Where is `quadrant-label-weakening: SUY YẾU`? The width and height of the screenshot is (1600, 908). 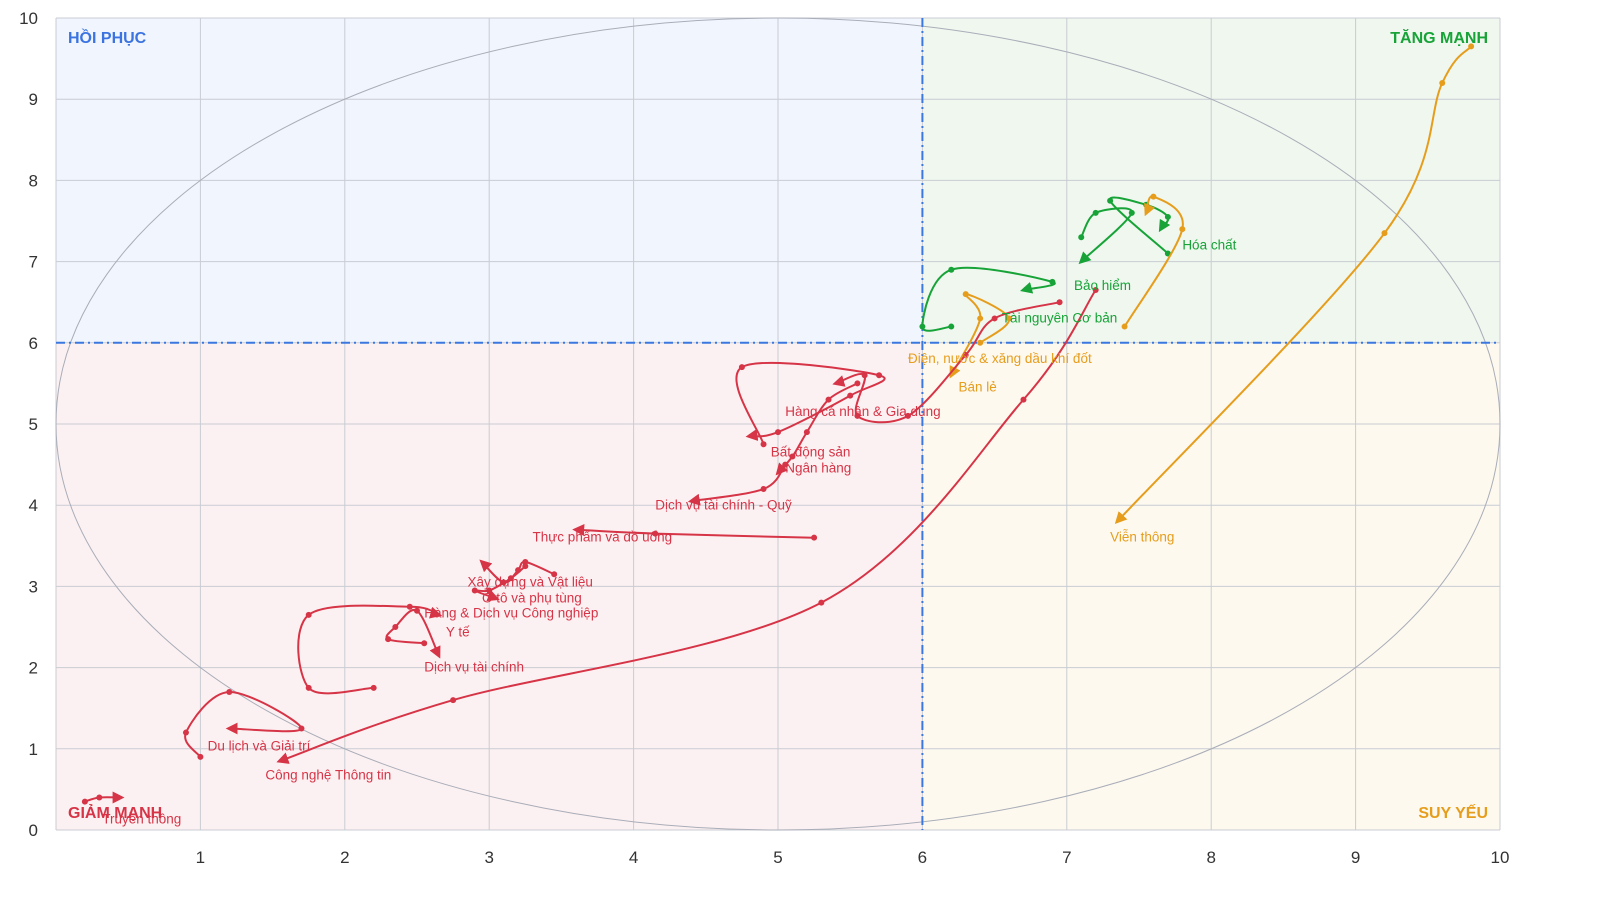 quadrant-label-weakening: SUY YẾU is located at coordinates (1453, 812).